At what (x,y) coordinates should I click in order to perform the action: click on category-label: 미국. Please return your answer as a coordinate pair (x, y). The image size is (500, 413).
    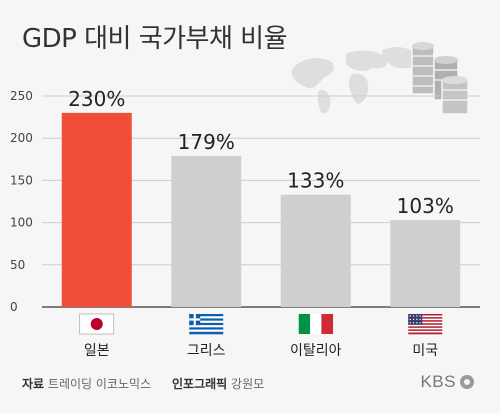
    Looking at the image, I should click on (425, 351).